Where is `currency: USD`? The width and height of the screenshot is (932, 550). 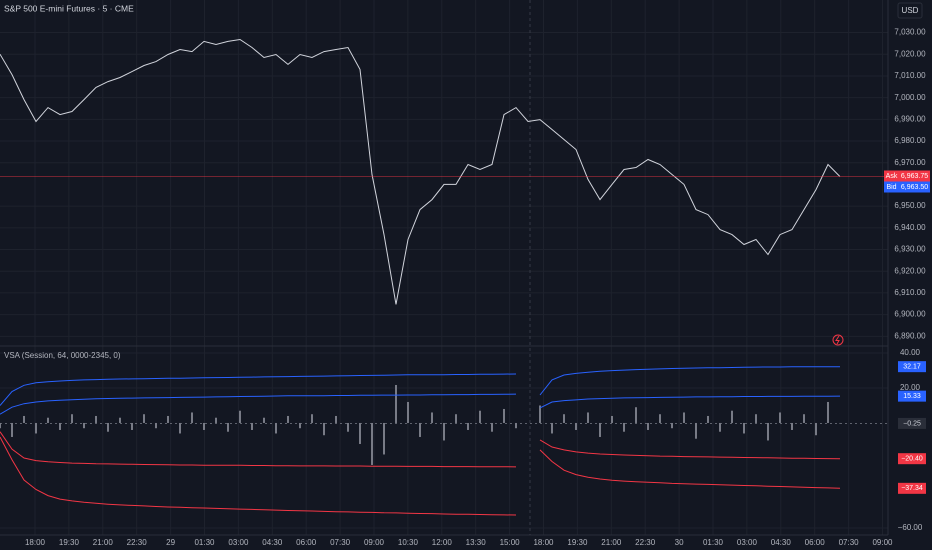 currency: USD is located at coordinates (910, 10).